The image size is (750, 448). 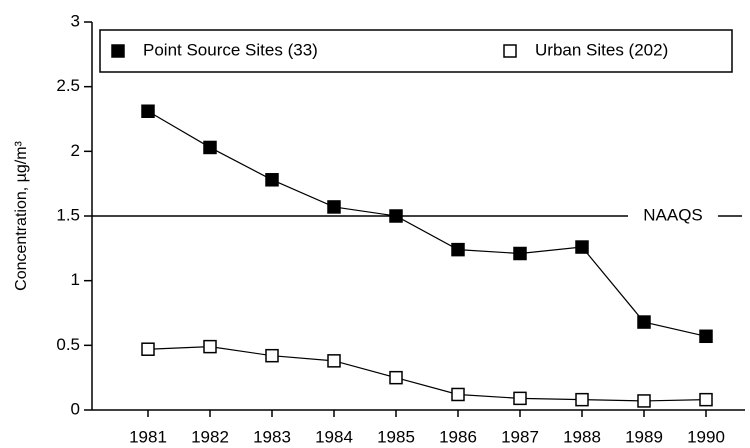 I want to click on y-tick-label: 0.5, so click(x=68, y=344).